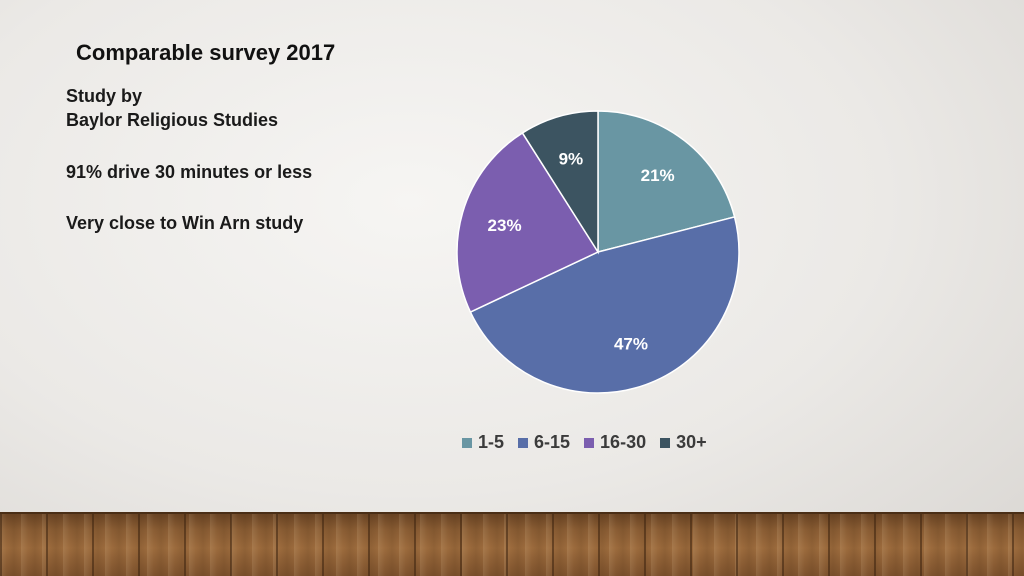 Image resolution: width=1024 pixels, height=576 pixels. What do you see at coordinates (552, 442) in the screenshot?
I see `legend-label: 6-15` at bounding box center [552, 442].